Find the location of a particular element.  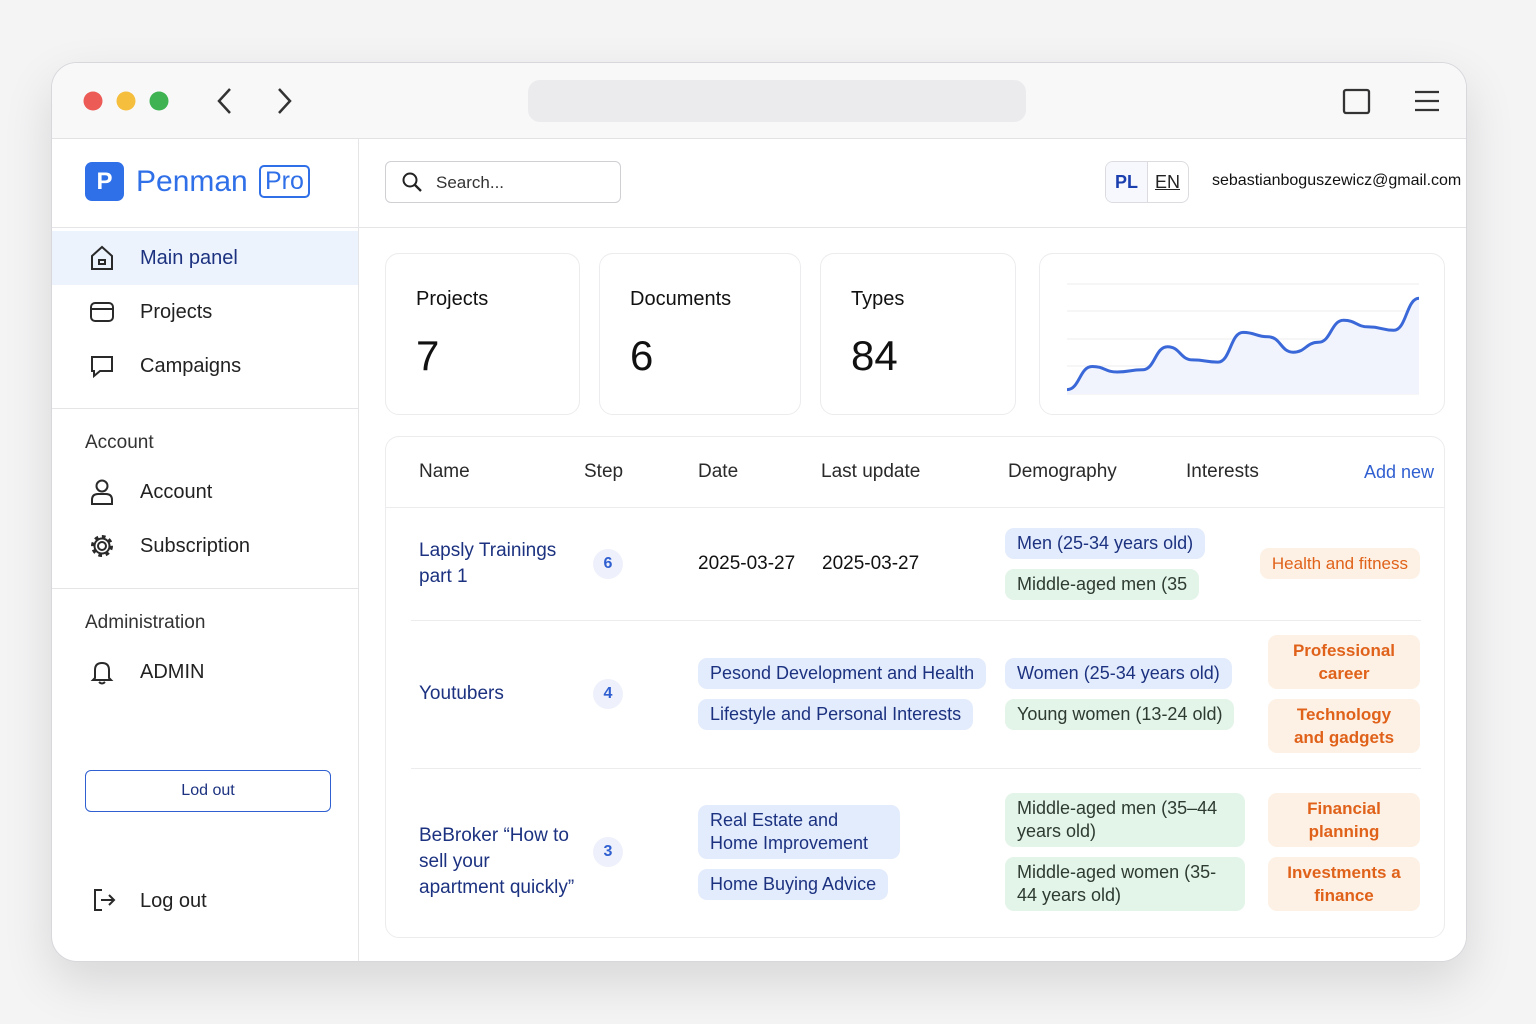

sparkline is located at coordinates (1243, 339).